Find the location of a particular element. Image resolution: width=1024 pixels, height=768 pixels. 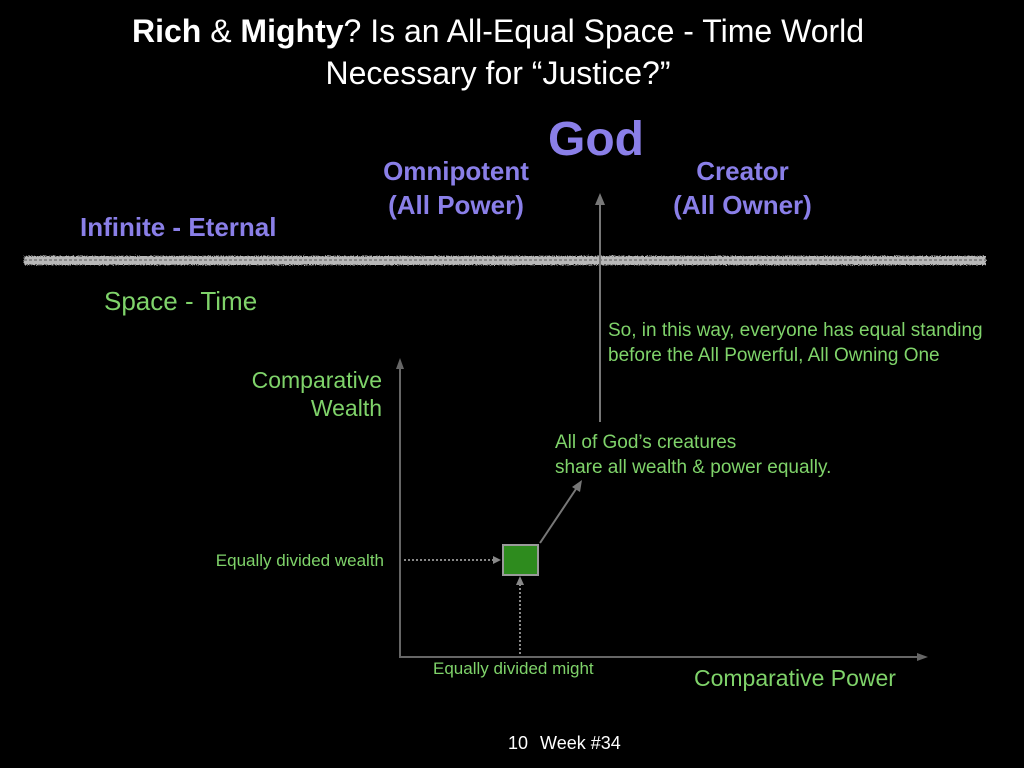

week-label: Week #34 is located at coordinates (580, 743).